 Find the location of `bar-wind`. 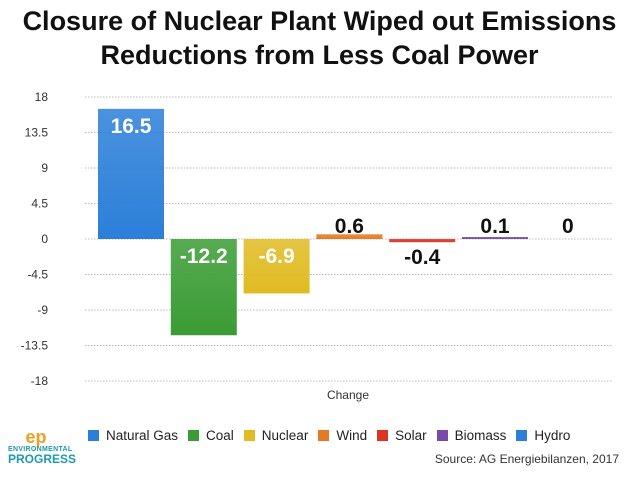

bar-wind is located at coordinates (349, 236).